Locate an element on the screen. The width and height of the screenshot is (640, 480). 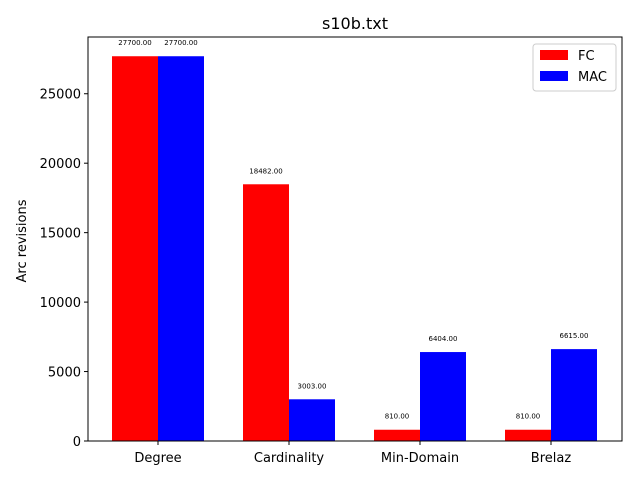
chart-title: s10b.txt is located at coordinates (355, 23).